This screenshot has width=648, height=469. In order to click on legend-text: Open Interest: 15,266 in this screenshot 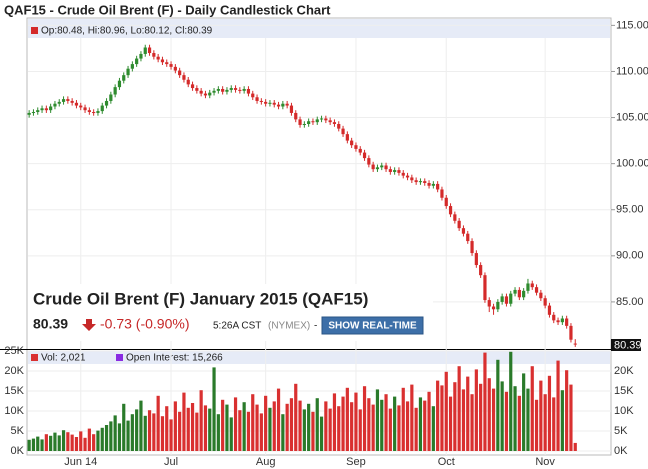, I will do `click(174, 358)`.